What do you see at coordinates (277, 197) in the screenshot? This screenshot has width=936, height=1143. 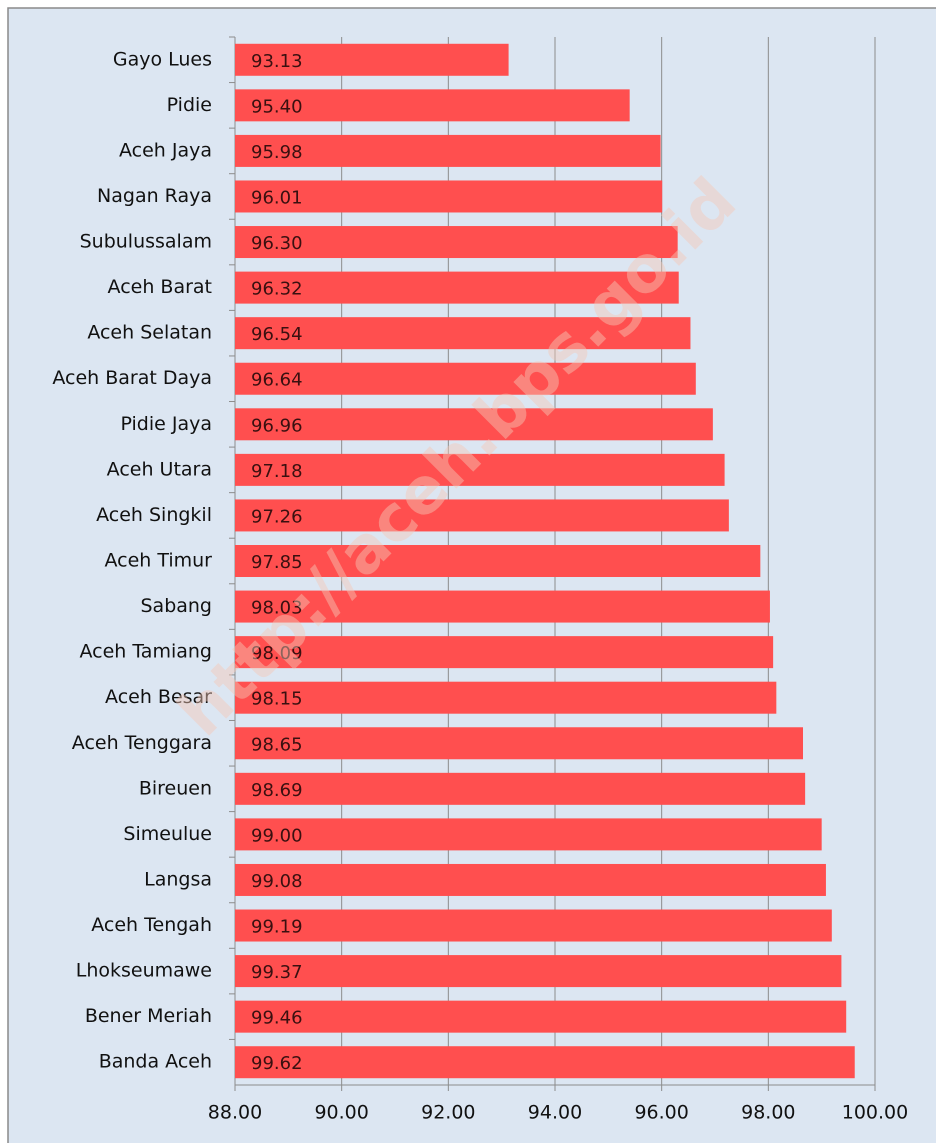 I see `data-label: 96.01` at bounding box center [277, 197].